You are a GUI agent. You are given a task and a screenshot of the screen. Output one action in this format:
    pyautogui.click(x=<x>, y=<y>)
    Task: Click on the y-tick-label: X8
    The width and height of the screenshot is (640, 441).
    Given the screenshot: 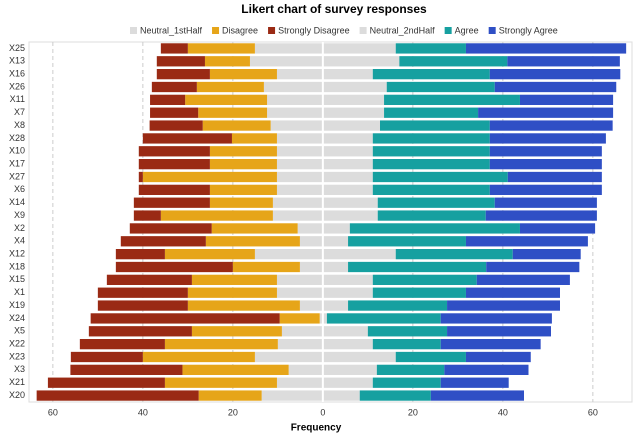 What is the action you would take?
    pyautogui.click(x=19, y=125)
    